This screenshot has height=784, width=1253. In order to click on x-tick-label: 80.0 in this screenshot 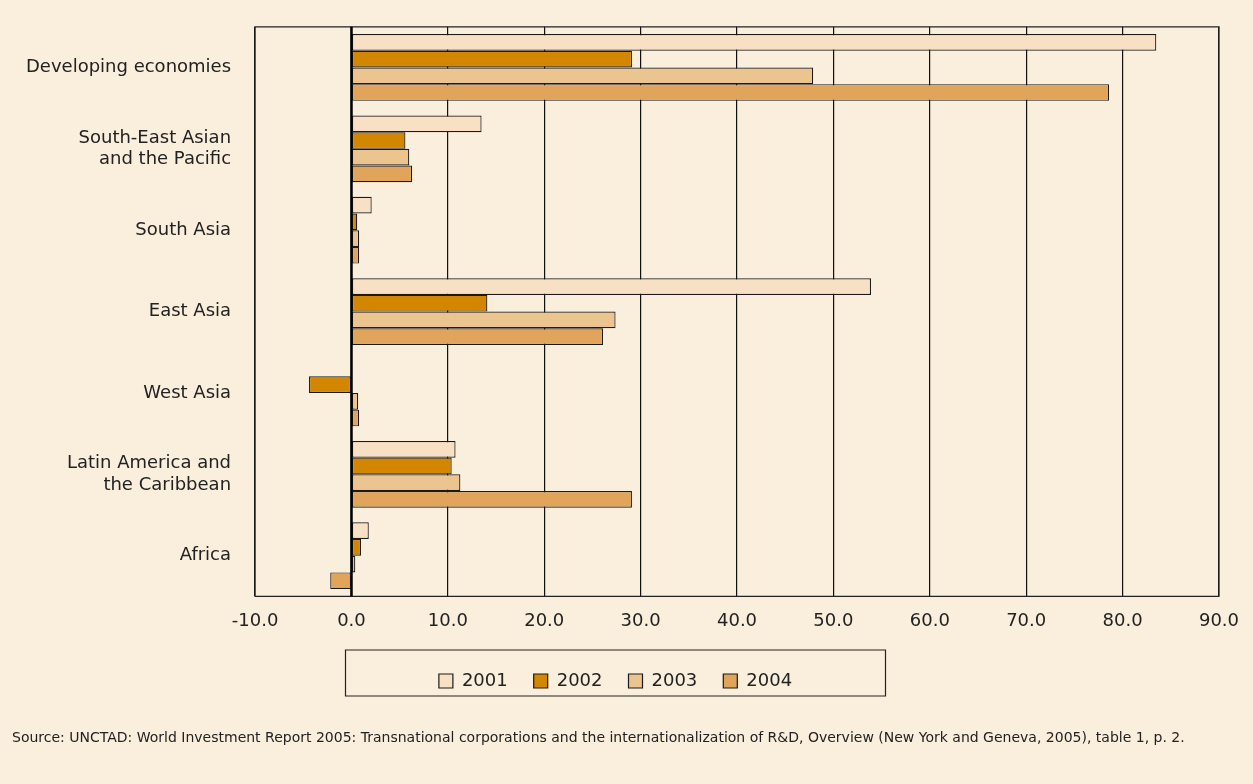, I will do `click(1122, 619)`.